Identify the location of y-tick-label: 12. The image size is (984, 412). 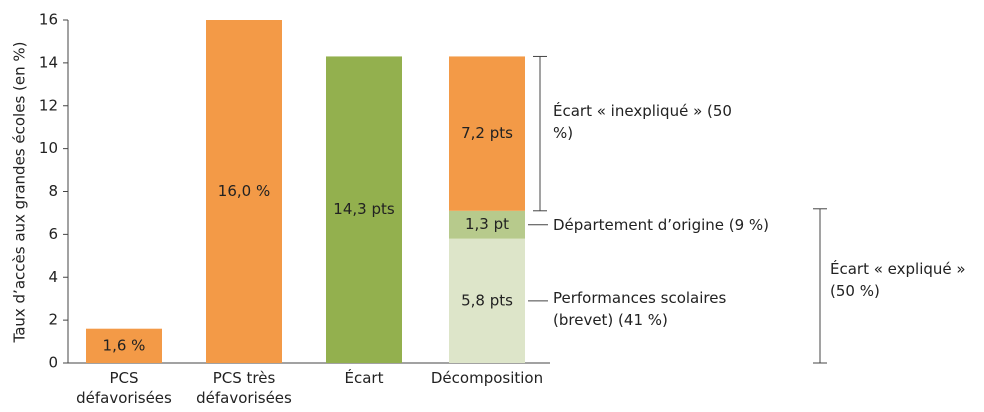
(48, 105).